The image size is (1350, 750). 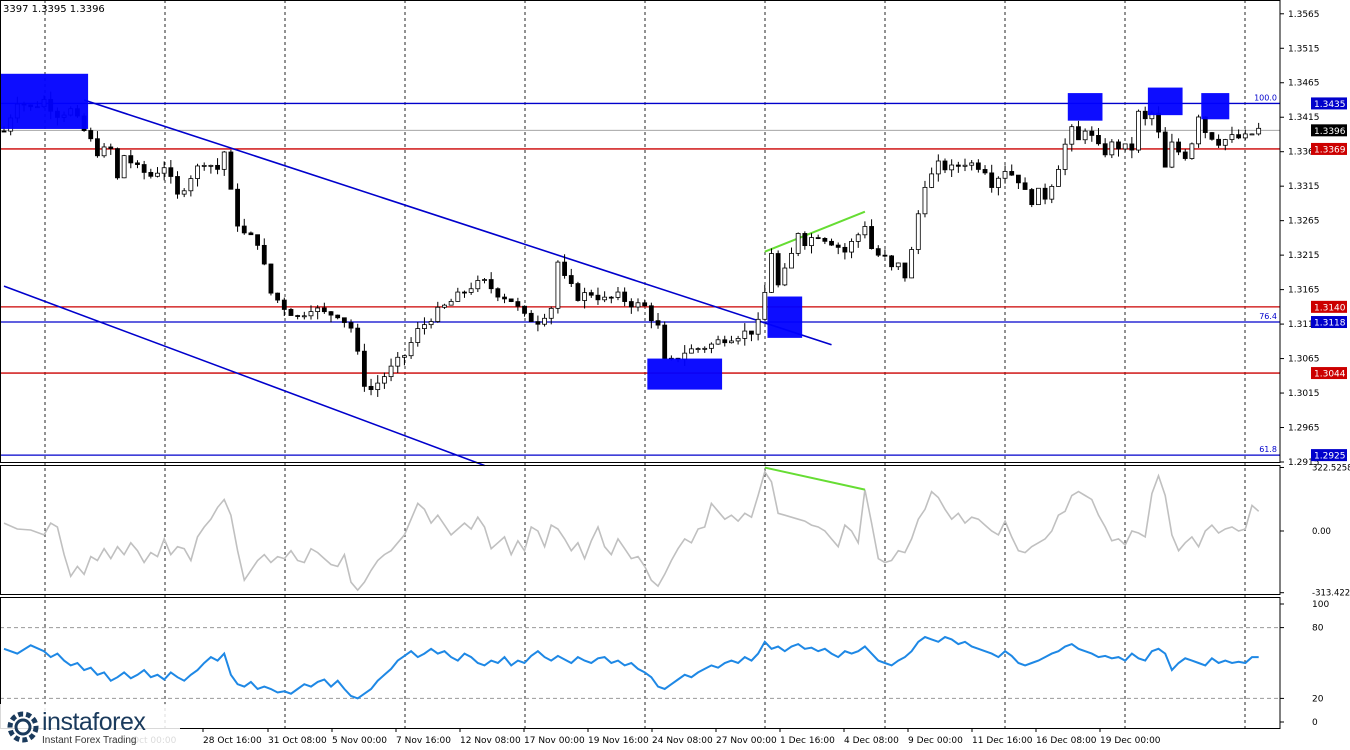 I want to click on level-tag-label: 1.2925, so click(x=1330, y=457).